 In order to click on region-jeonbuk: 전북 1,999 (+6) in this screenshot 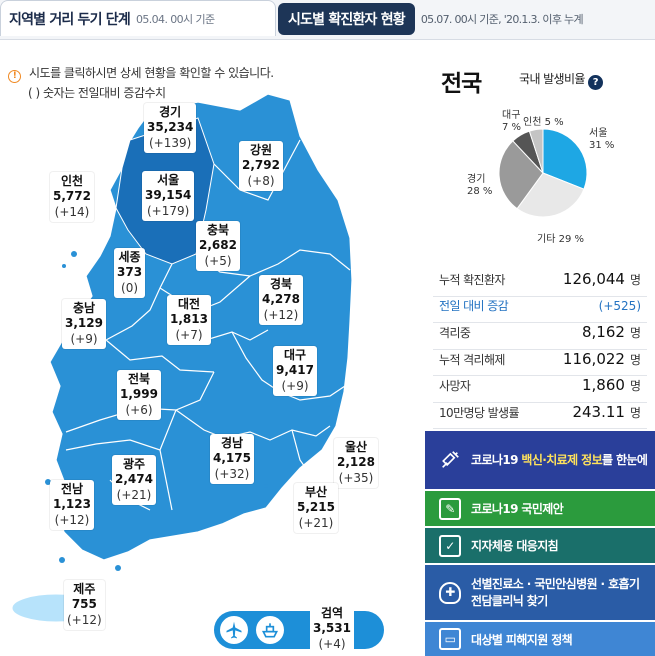, I will do `click(139, 395)`.